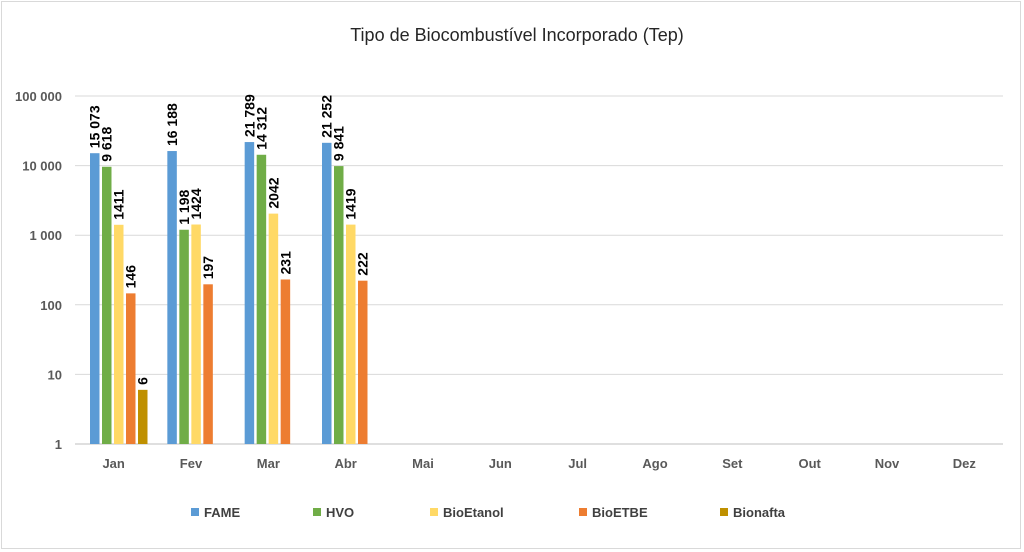  Describe the element at coordinates (654, 463) in the screenshot. I see `x-tick-label: Ago` at that location.